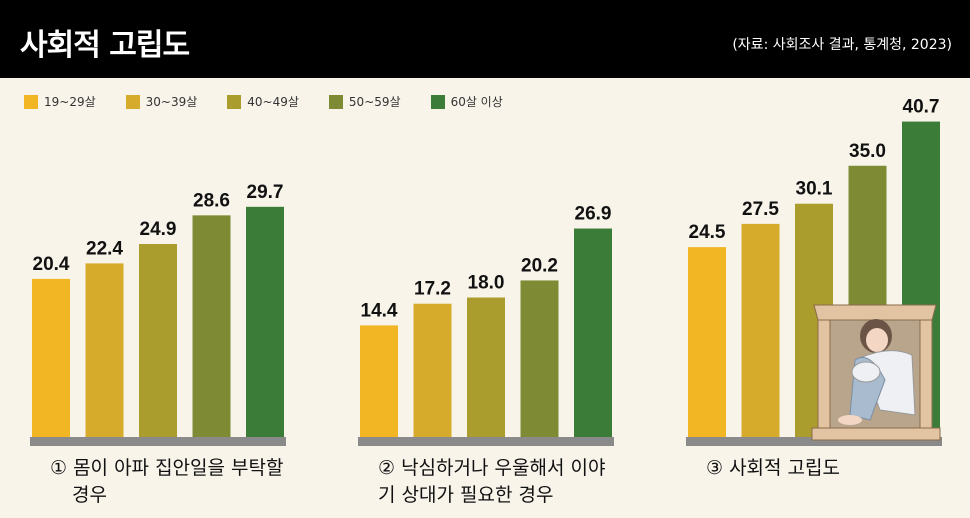  What do you see at coordinates (171, 102) in the screenshot?
I see `legend-label: 30~39살` at bounding box center [171, 102].